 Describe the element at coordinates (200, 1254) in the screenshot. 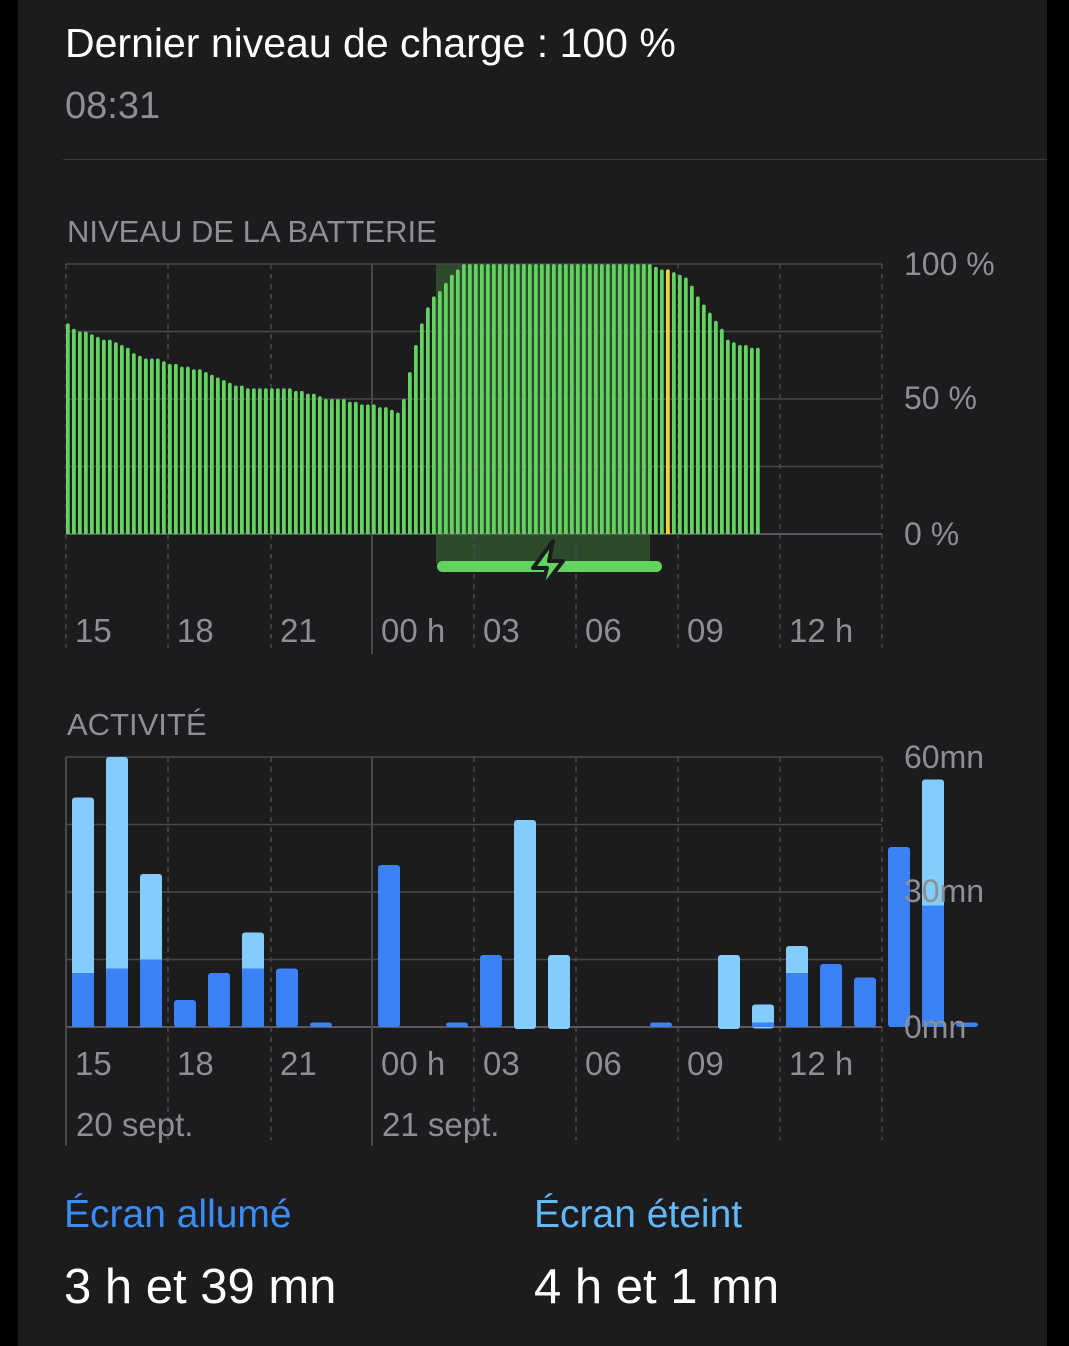

I see `screen-on-legend: Écran allumé 3 h et 39 mn` at that location.